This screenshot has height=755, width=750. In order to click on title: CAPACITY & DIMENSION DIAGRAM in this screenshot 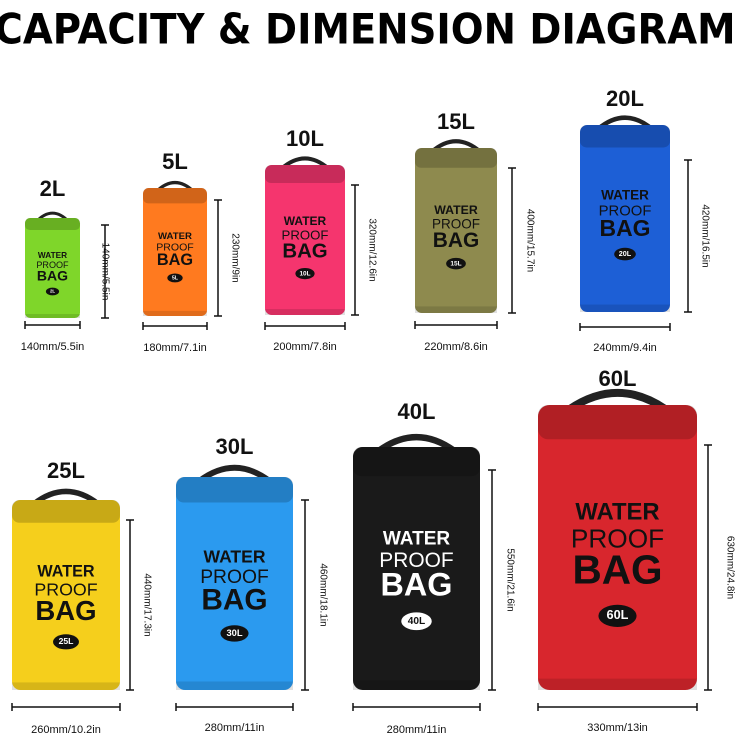, I will do `click(368, 29)`.